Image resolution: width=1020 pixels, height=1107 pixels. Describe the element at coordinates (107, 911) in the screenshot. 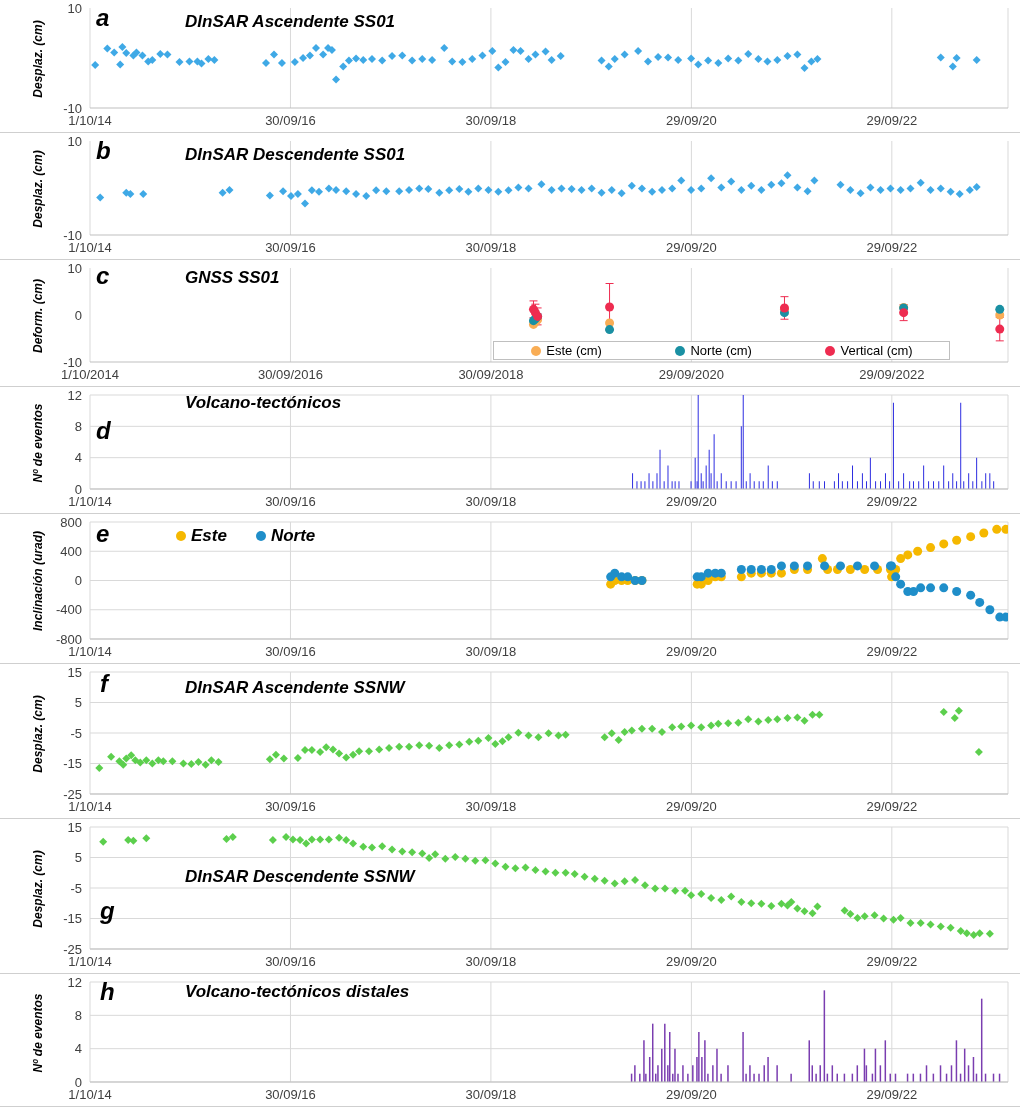

I see `annotation: g` at that location.